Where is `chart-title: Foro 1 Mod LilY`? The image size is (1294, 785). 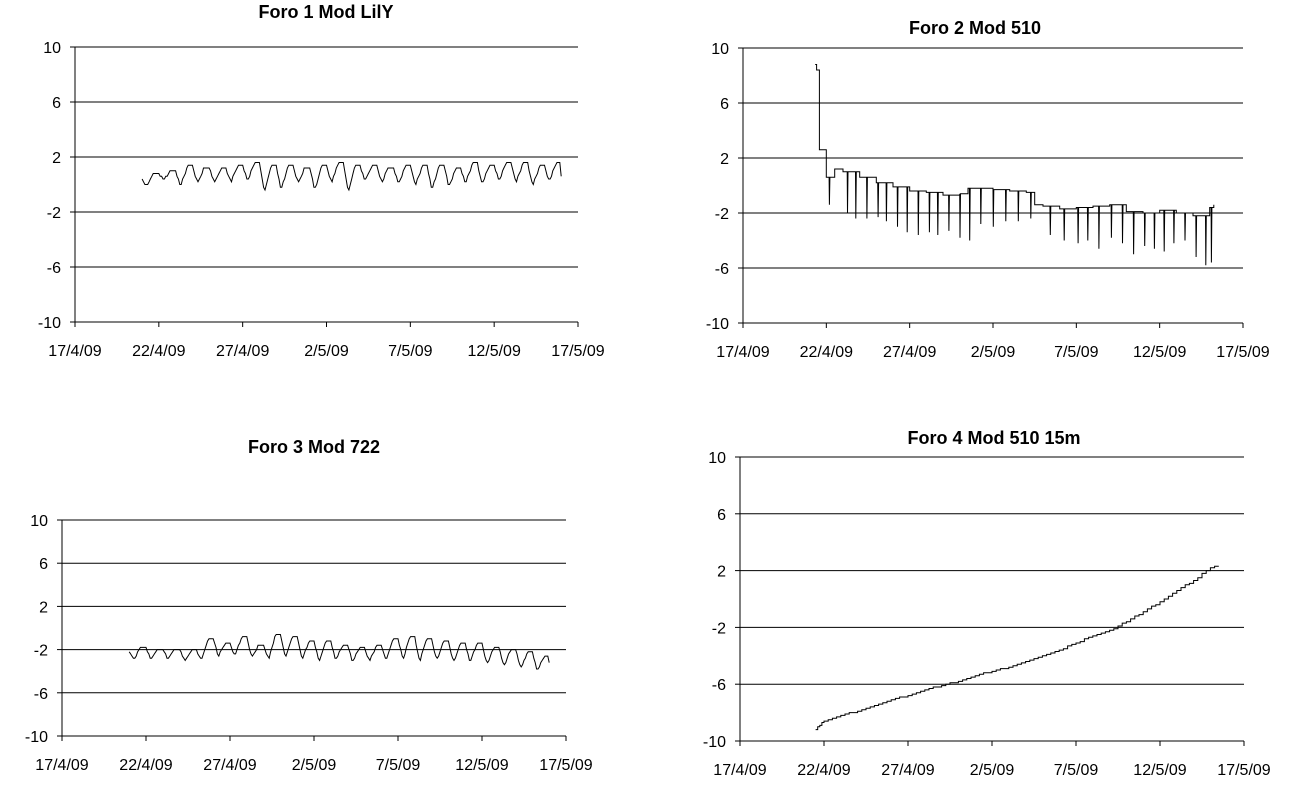
chart-title: Foro 1 Mod LilY is located at coordinates (326, 12).